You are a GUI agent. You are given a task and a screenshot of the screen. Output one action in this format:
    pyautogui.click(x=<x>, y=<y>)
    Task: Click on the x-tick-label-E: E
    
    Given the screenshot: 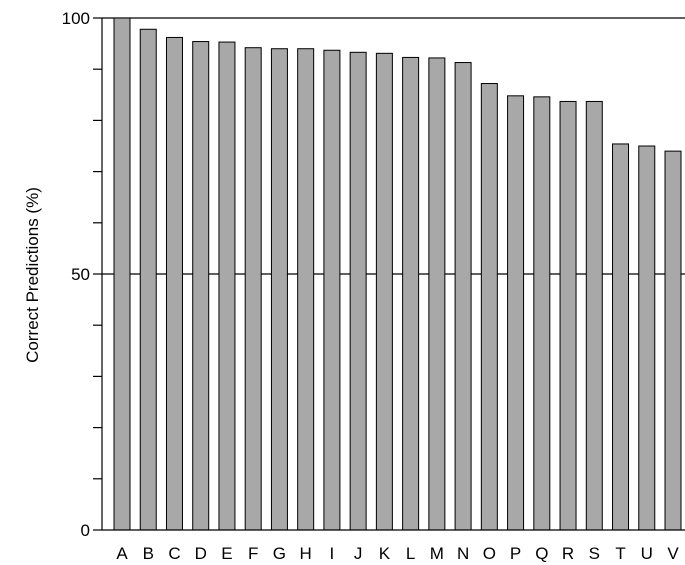 What is the action you would take?
    pyautogui.click(x=226, y=553)
    